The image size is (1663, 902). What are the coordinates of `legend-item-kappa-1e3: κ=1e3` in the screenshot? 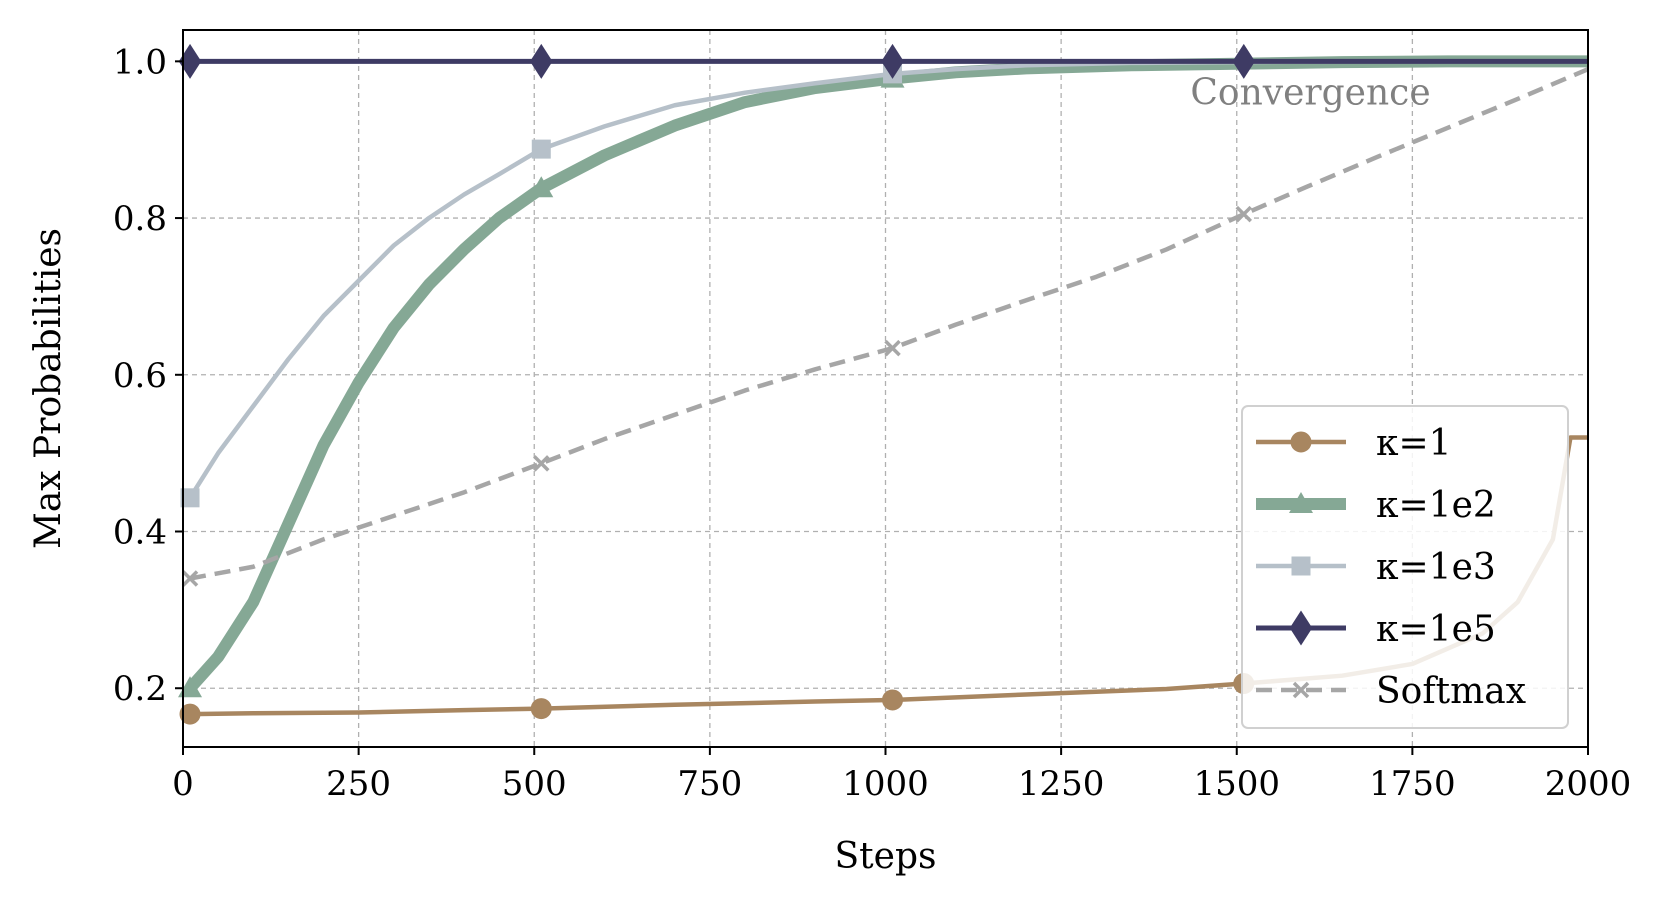 It's located at (1376, 567).